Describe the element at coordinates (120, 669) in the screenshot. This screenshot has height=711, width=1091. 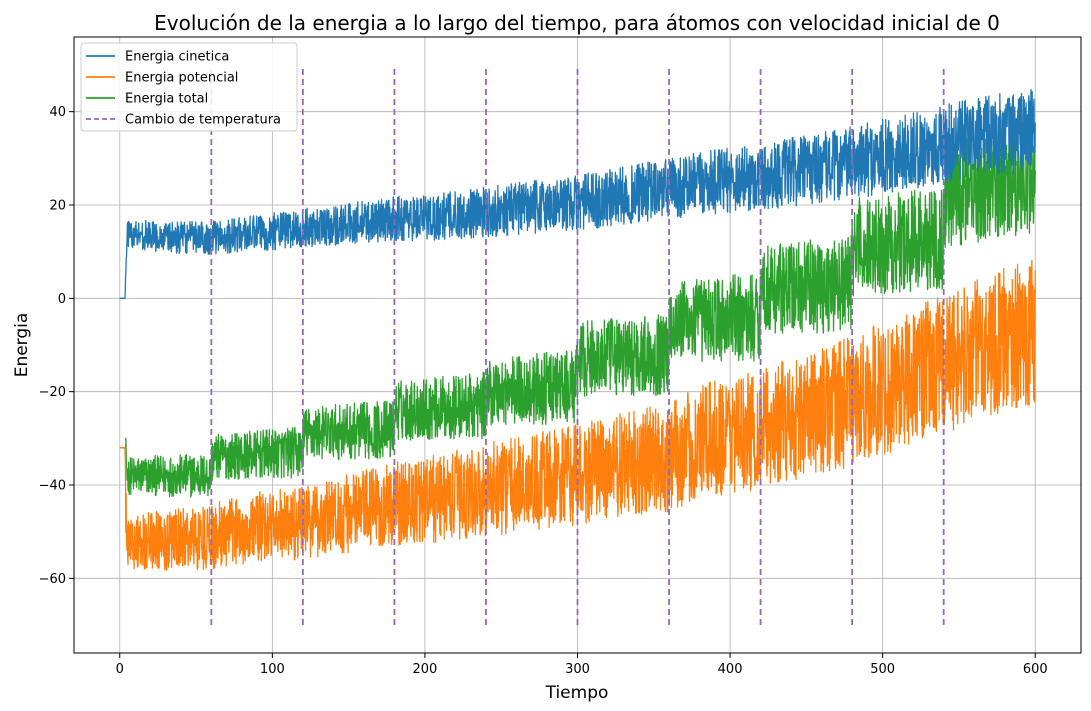
I see `x-tick-label: 0` at that location.